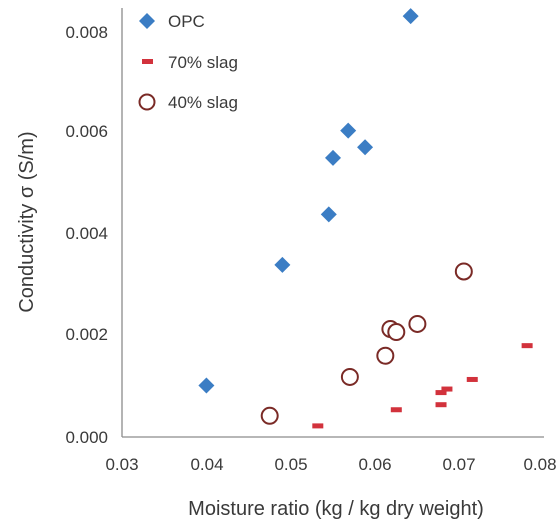  I want to click on legend-item-opc: OPC, so click(172, 21).